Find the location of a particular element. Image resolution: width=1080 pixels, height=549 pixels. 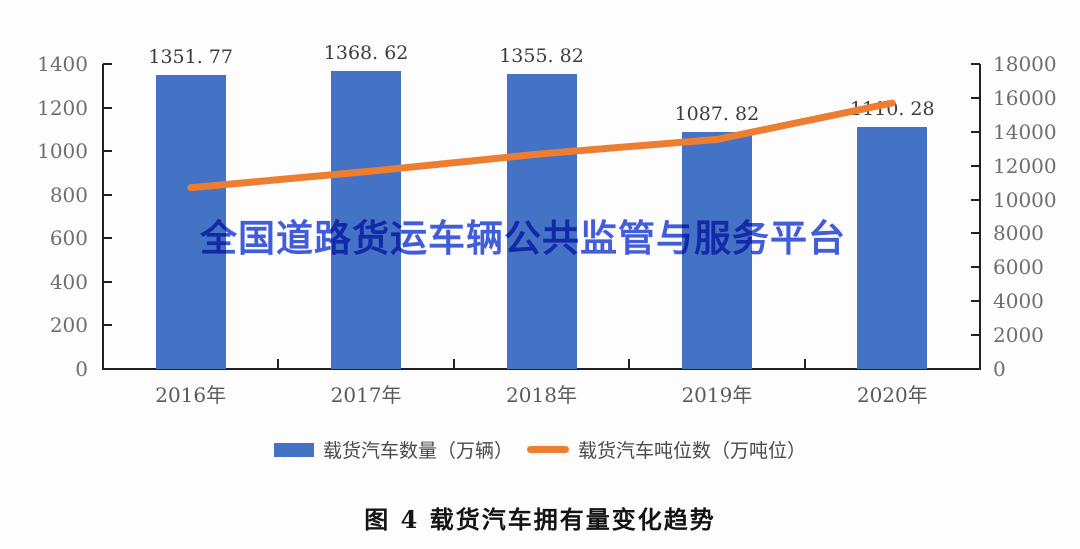

left-axis-tick-label: 400 is located at coordinates (68, 281).